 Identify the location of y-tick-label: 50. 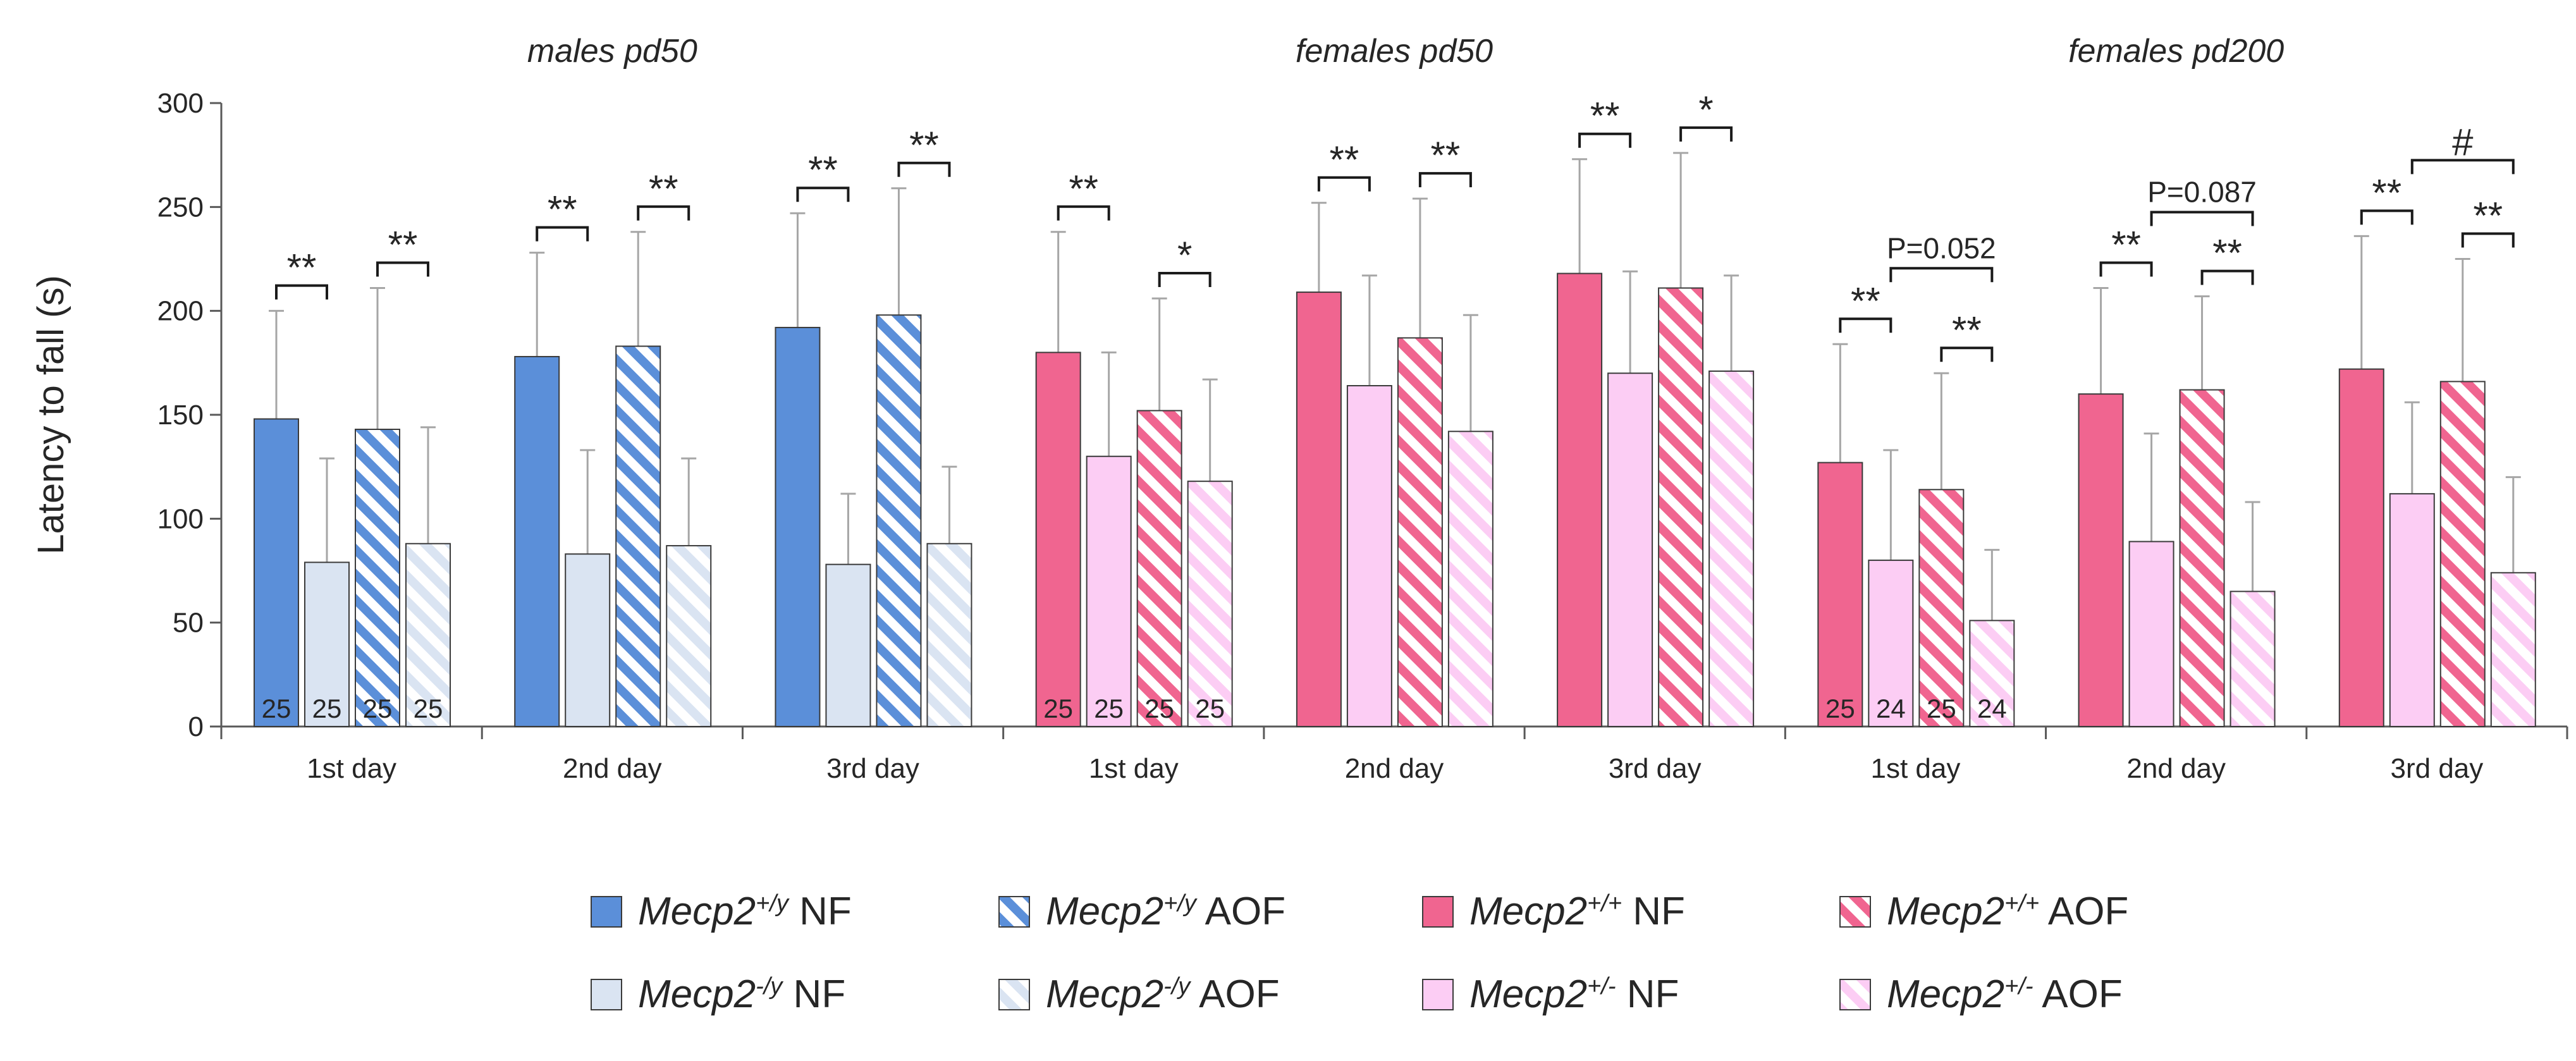
(188, 623).